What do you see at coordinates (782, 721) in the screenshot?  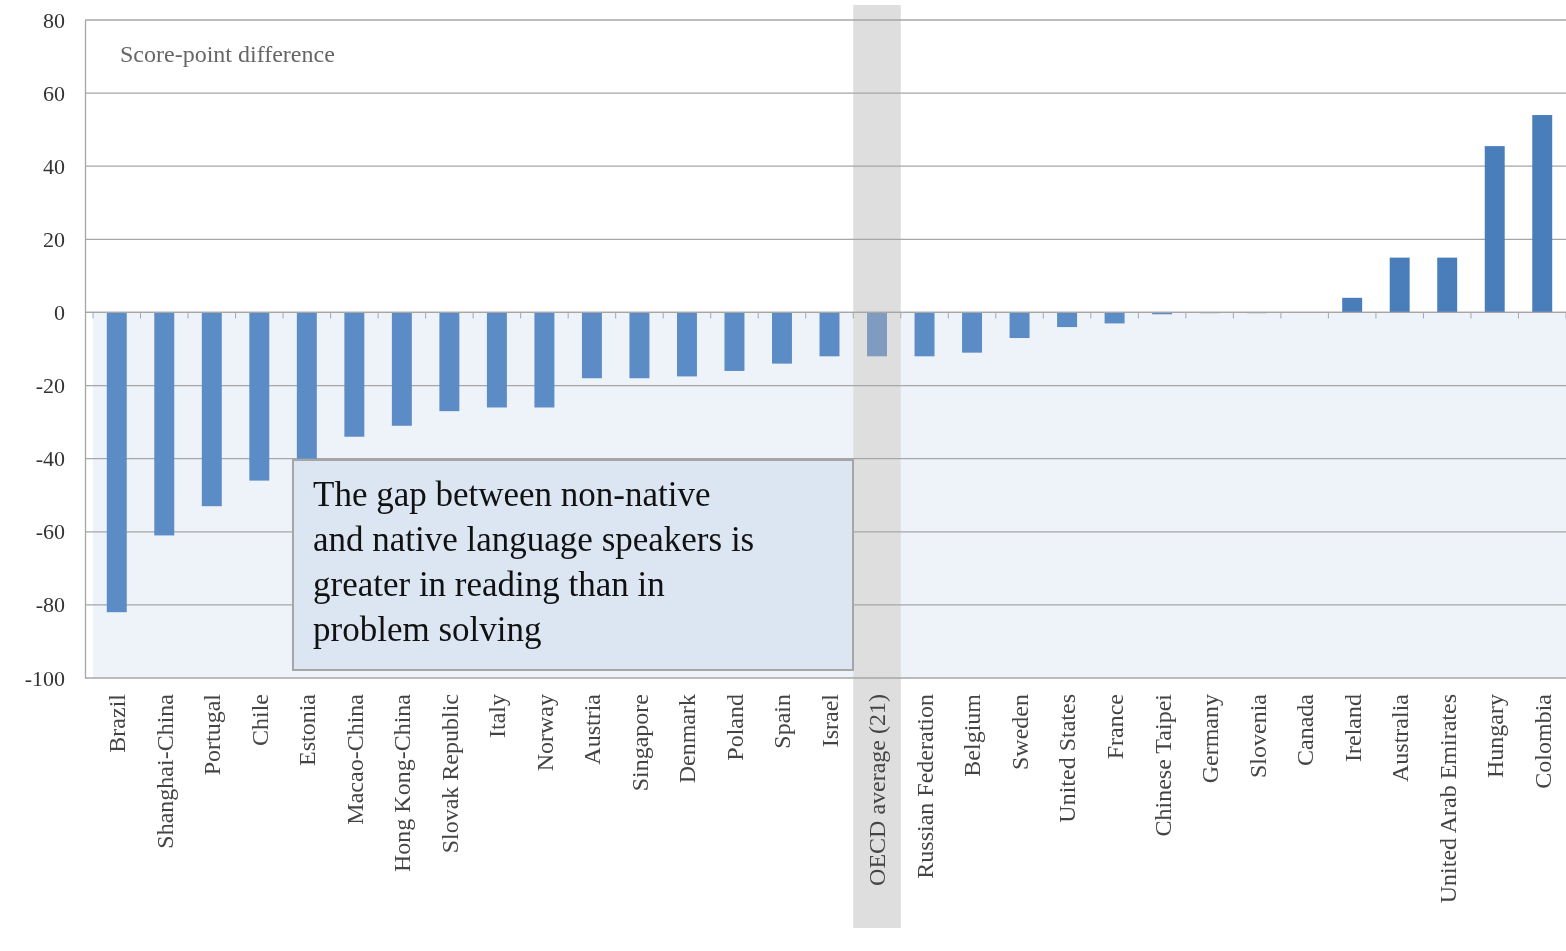 I see `x-tick-label: Spain` at bounding box center [782, 721].